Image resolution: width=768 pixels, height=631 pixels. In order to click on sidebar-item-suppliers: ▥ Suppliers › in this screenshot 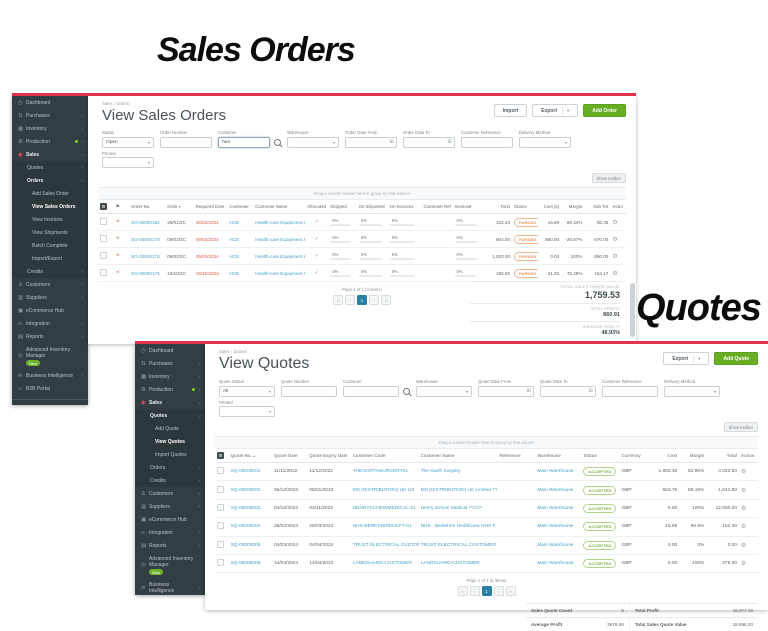, I will do `click(170, 506)`.